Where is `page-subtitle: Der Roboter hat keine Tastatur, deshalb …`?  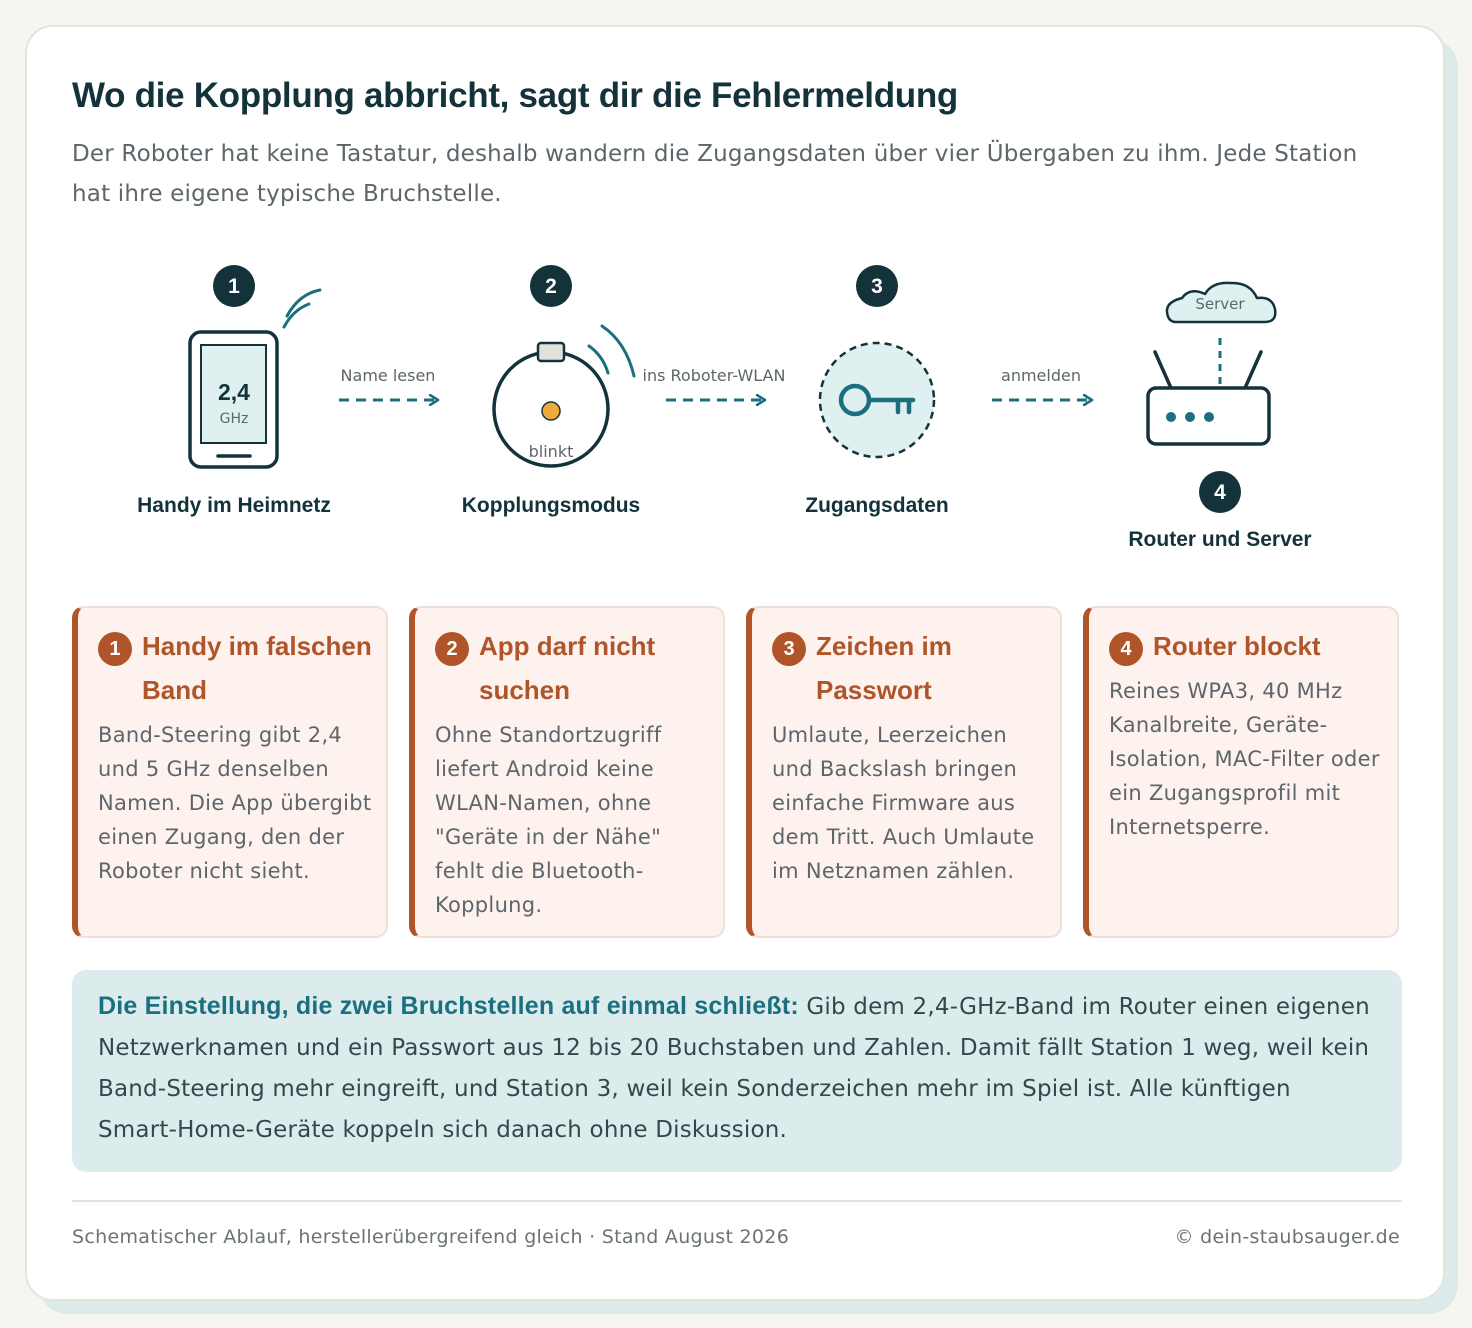 page-subtitle: Der Roboter hat keine Tastatur, deshalb … is located at coordinates (715, 174).